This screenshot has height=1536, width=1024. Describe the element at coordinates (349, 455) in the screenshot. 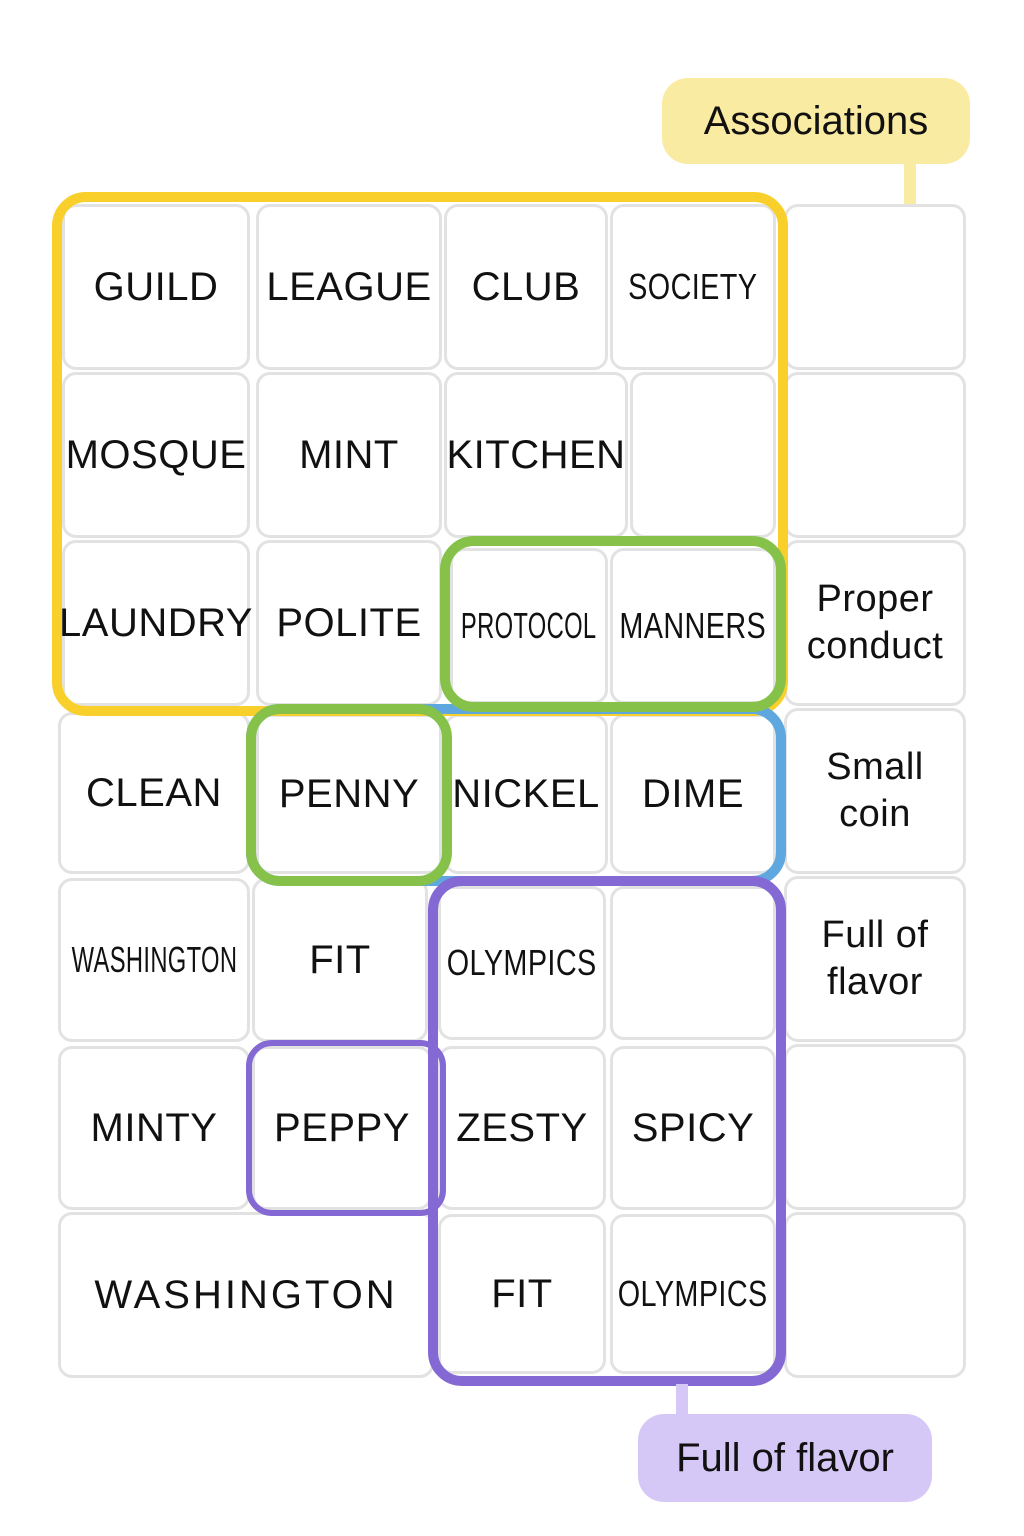

I see `word-tile: MINT` at that location.